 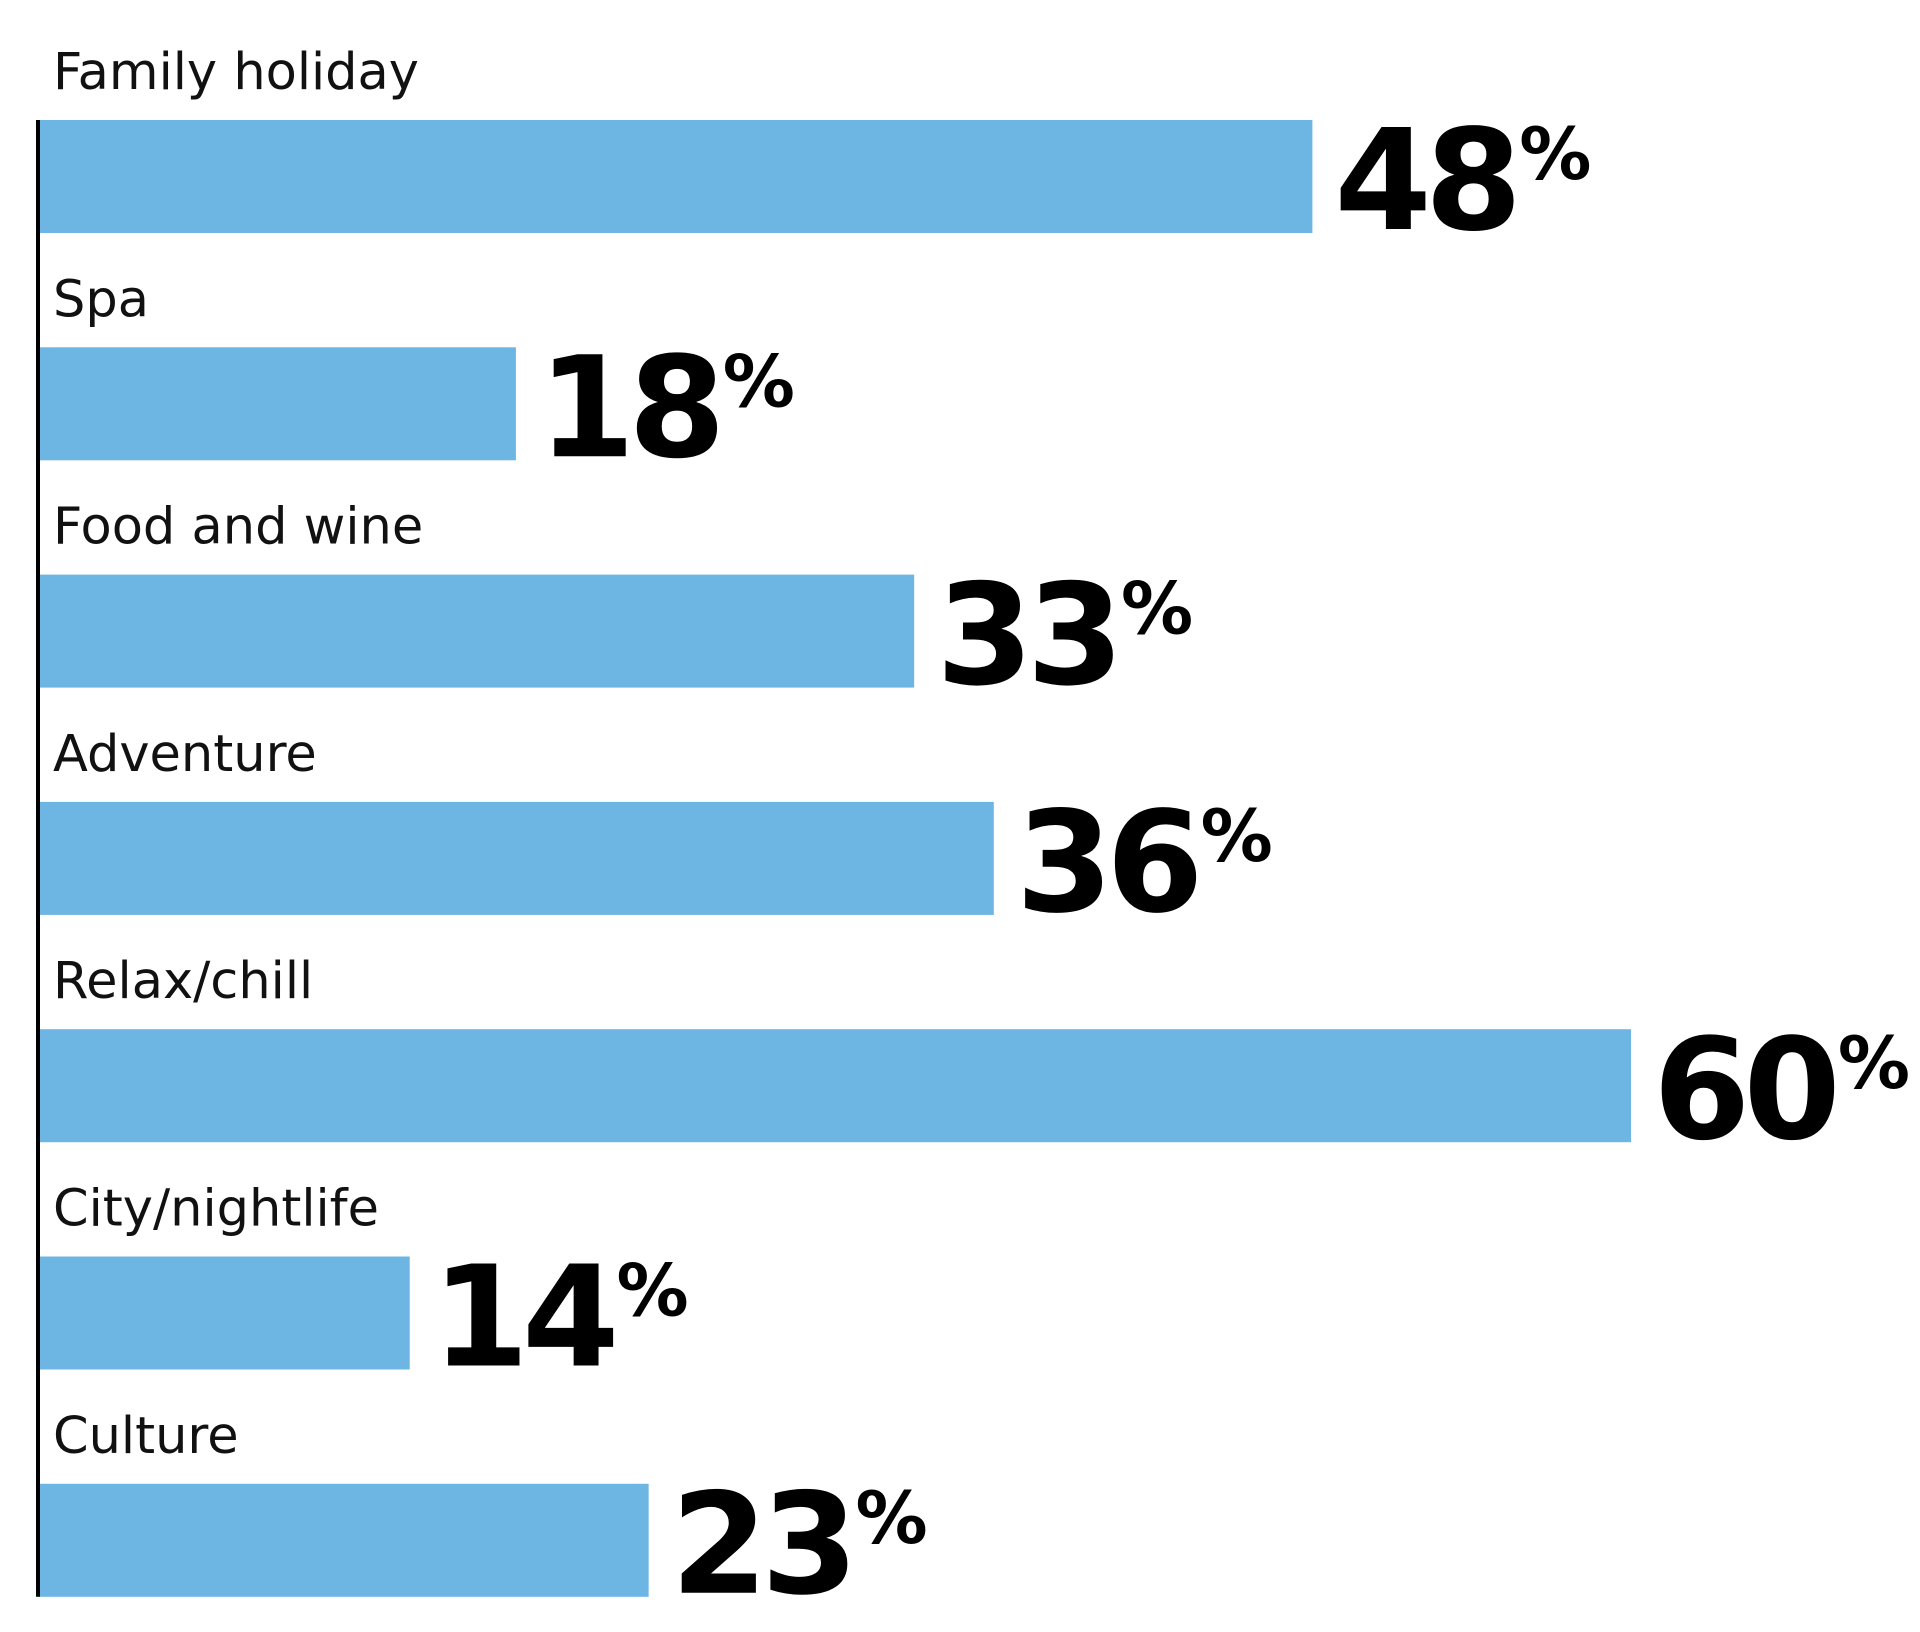 What do you see at coordinates (236, 72) in the screenshot?
I see `category-label: Family holiday` at bounding box center [236, 72].